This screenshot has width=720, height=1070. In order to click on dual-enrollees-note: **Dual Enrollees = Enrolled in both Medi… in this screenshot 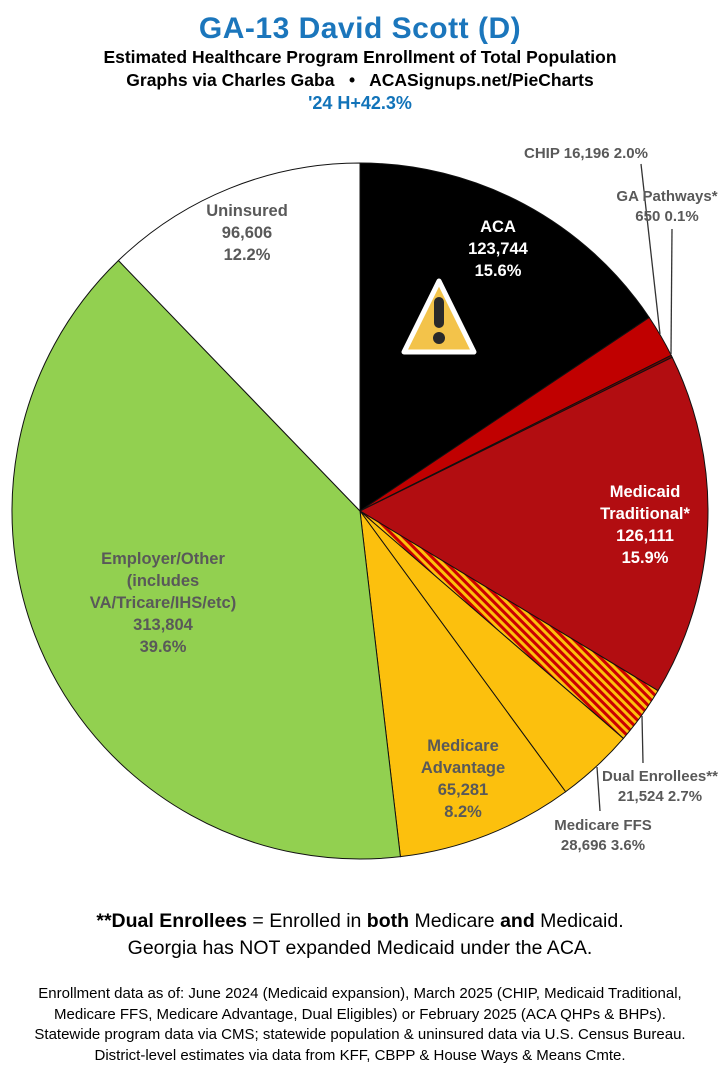, I will do `click(360, 921)`.